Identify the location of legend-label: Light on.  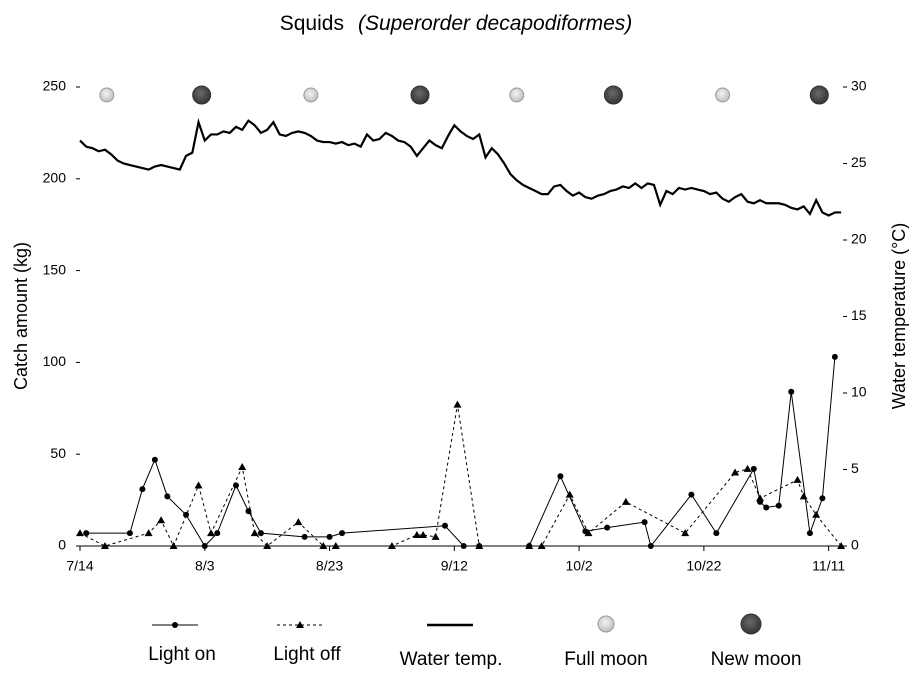
(182, 654).